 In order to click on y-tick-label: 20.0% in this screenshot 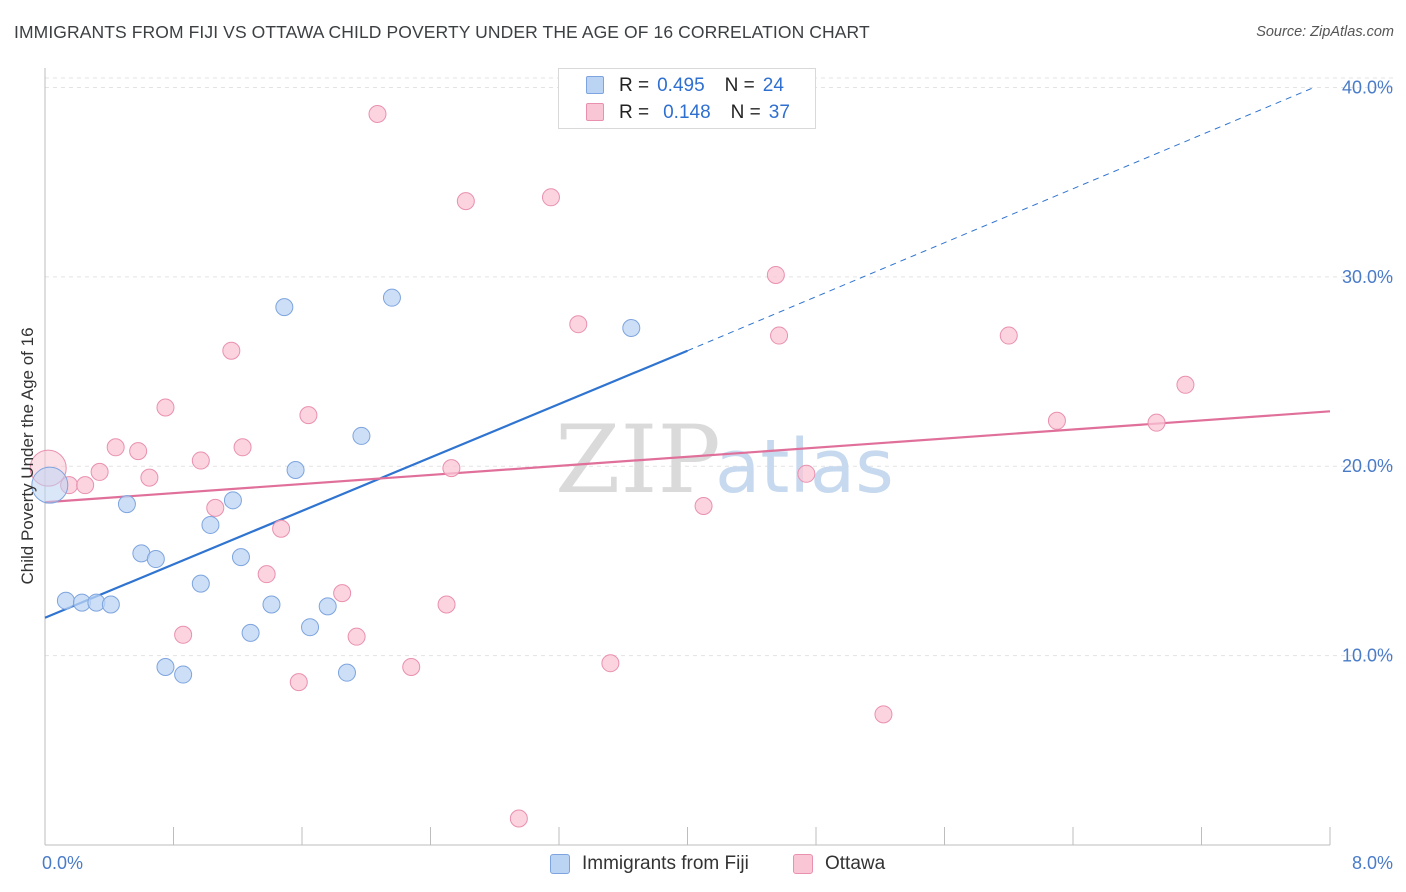, I will do `click(1367, 466)`.